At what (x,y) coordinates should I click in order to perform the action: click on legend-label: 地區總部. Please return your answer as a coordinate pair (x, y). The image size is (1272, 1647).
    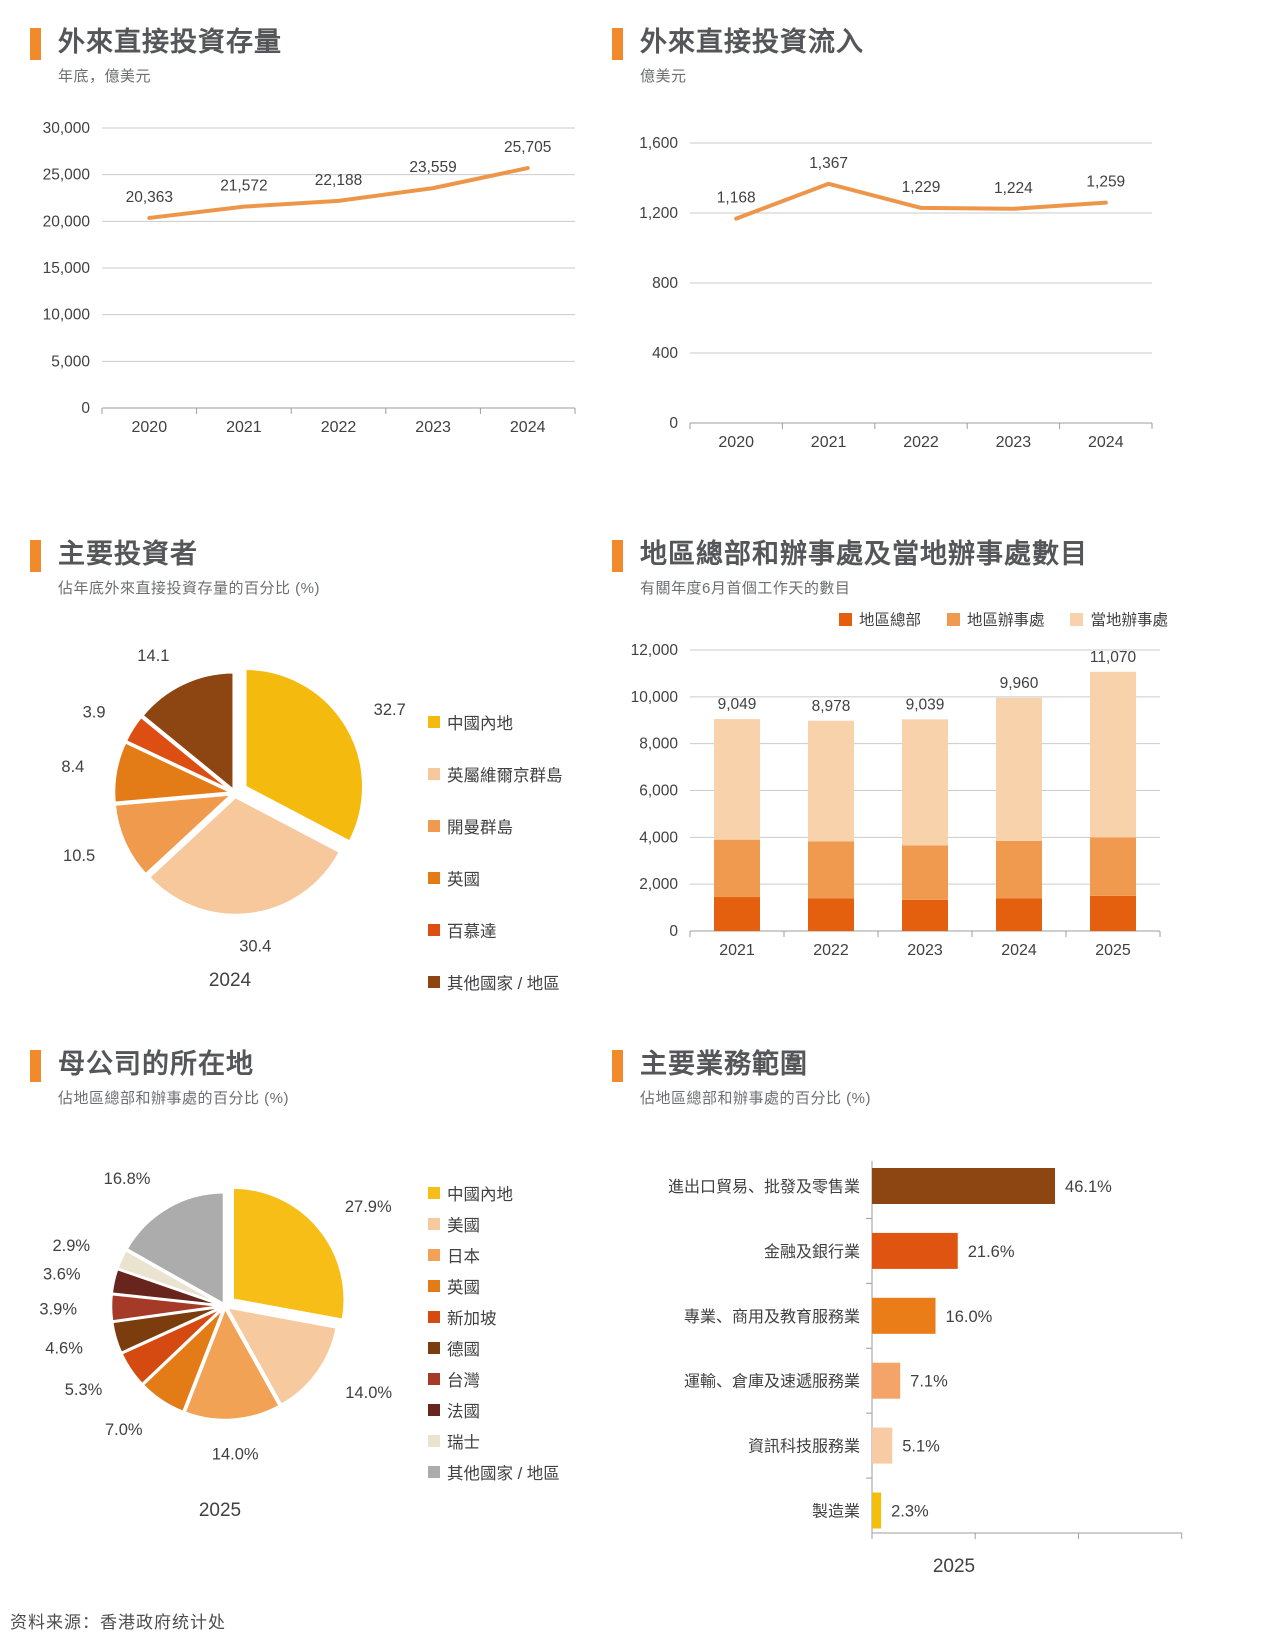
    Looking at the image, I should click on (889, 620).